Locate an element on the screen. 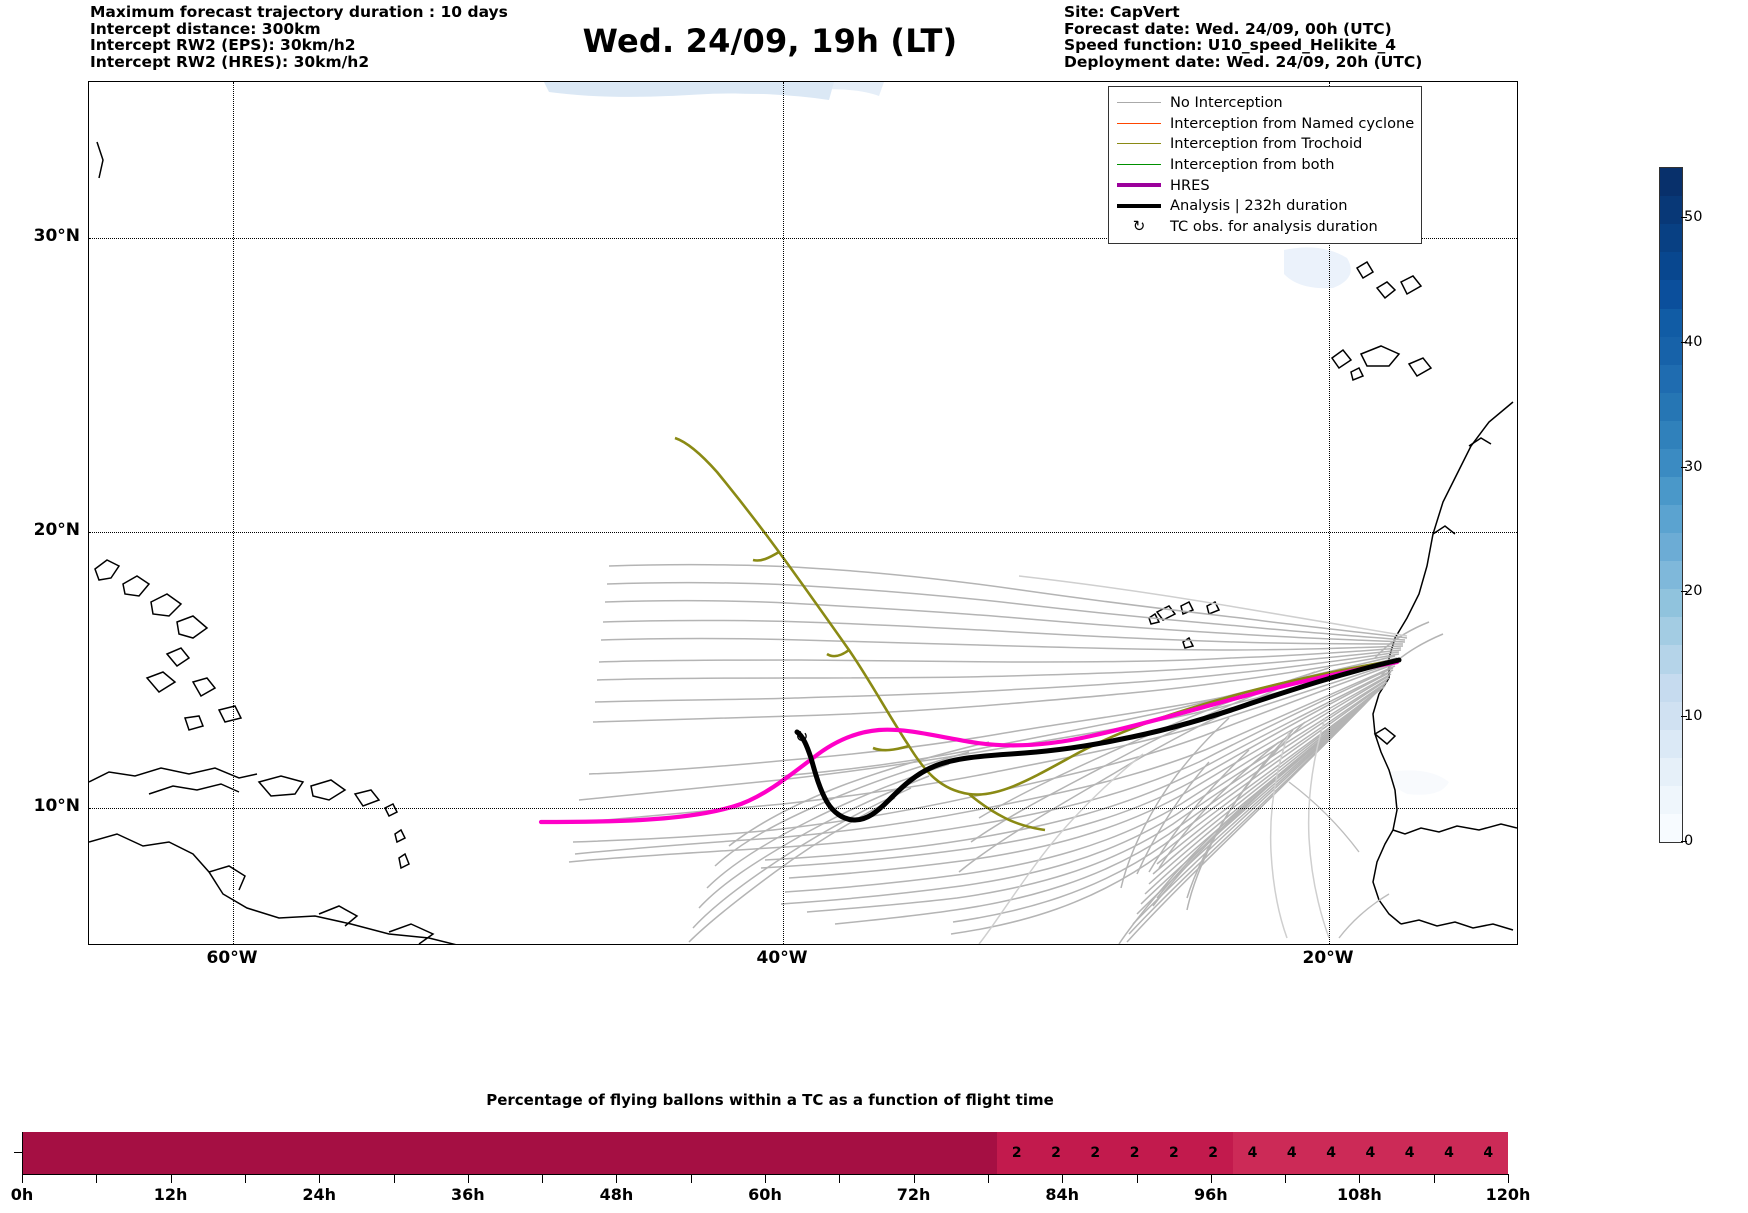 The height and width of the screenshot is (1213, 1748). x-tick-40w: 40°W is located at coordinates (782, 958).